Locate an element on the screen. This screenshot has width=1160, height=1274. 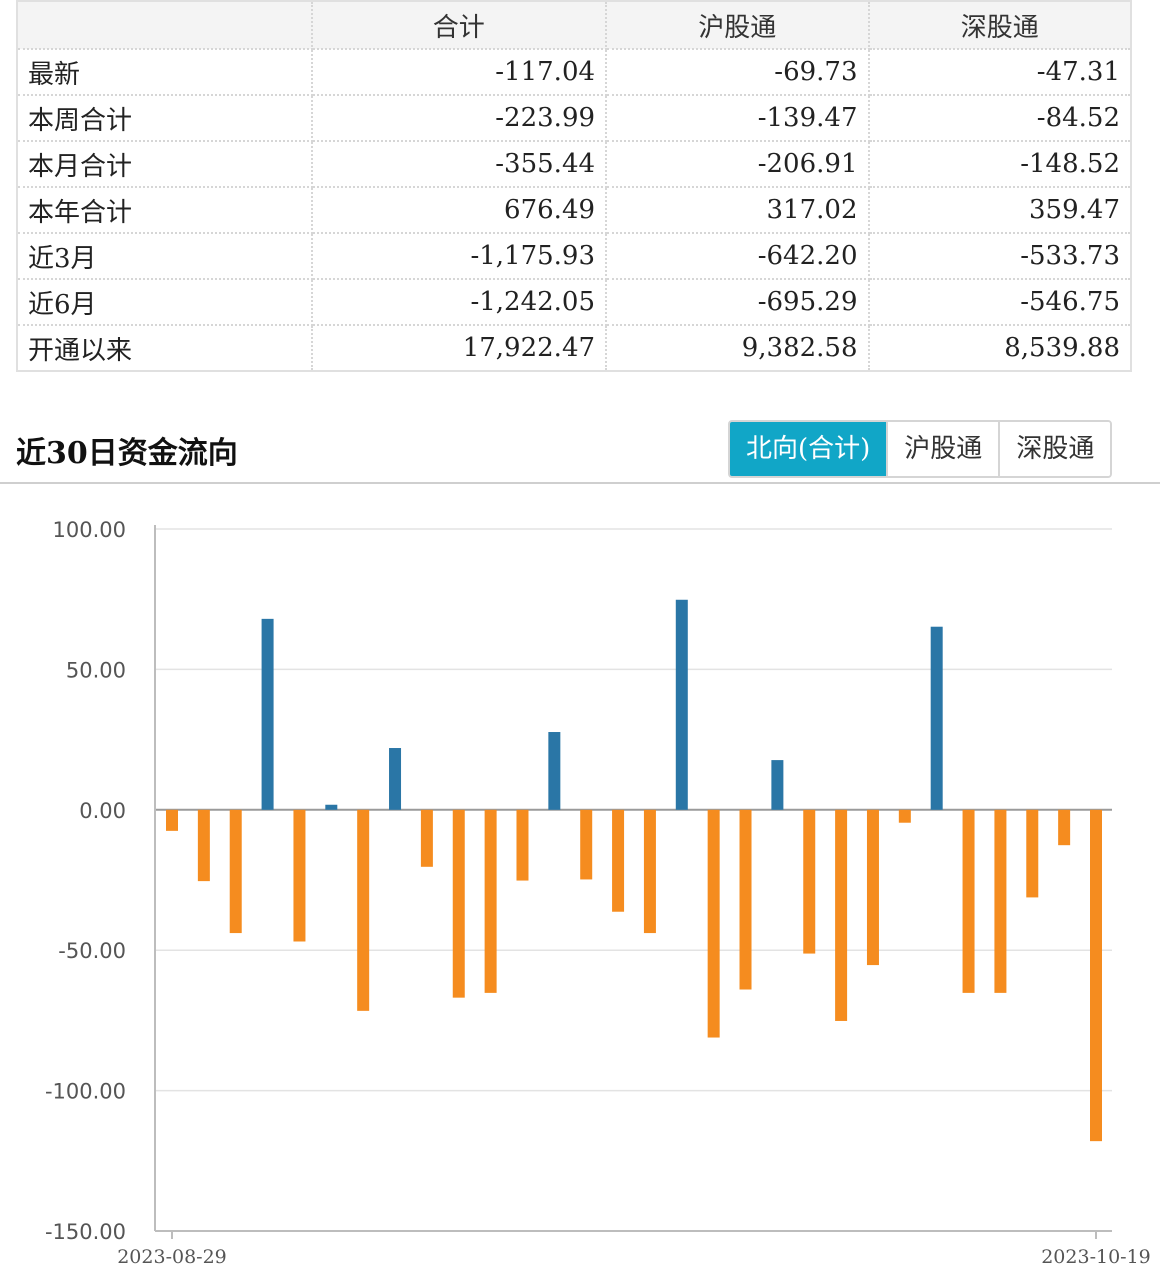
row-label: 近6月 is located at coordinates (164, 302).